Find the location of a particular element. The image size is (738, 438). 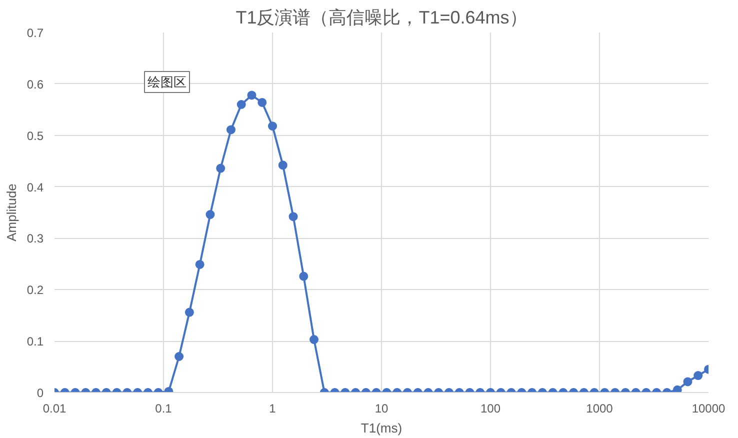

y-tick-label: 0 is located at coordinates (40, 393).